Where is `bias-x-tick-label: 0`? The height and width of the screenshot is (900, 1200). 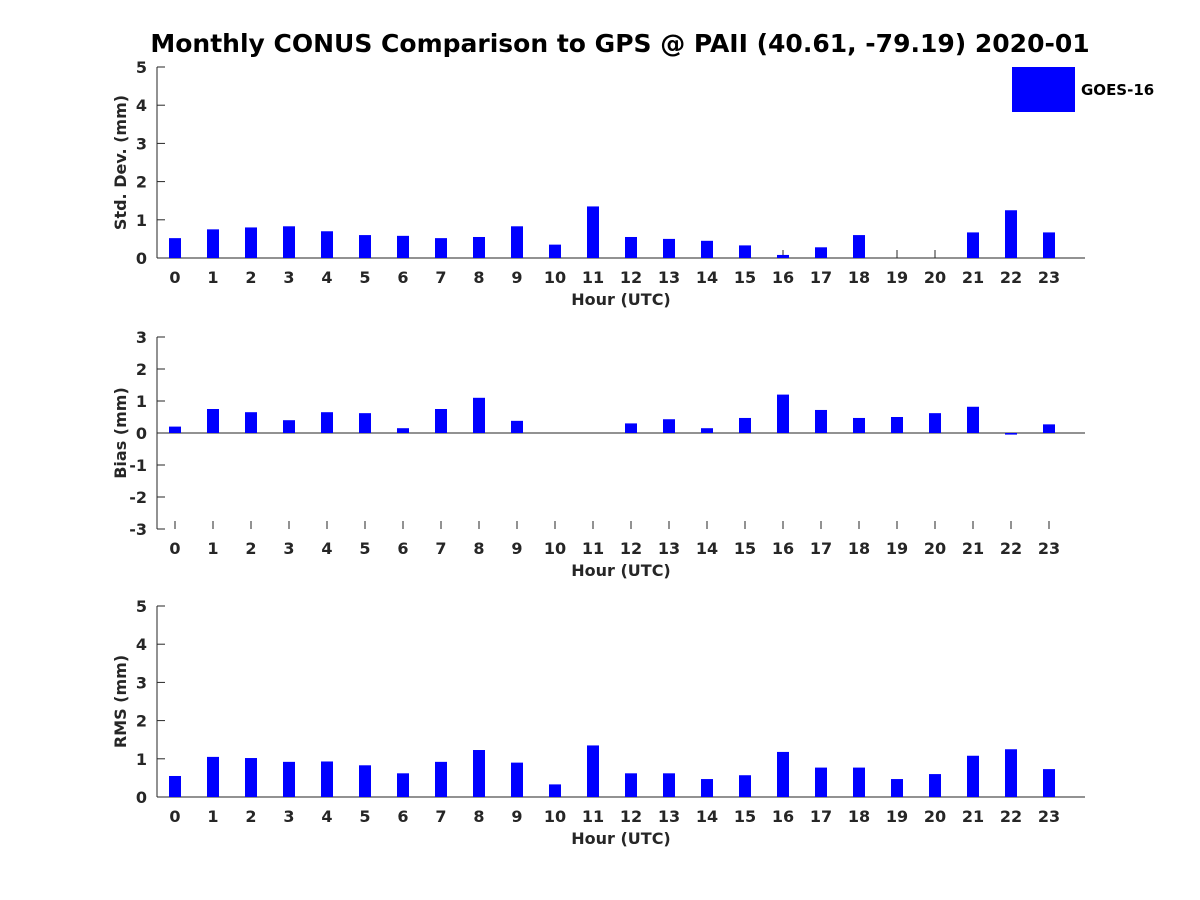
bias-x-tick-label: 0 is located at coordinates (174, 548).